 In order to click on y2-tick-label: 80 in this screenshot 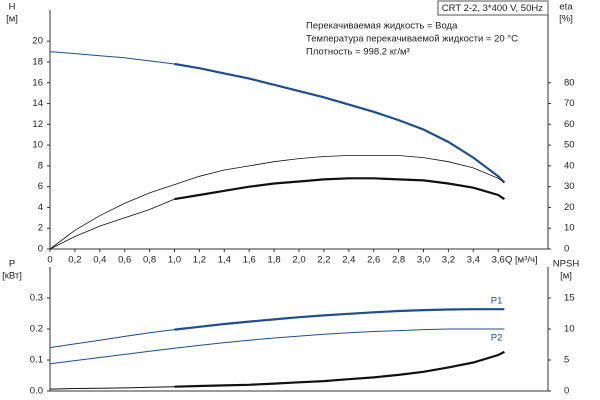, I will do `click(569, 82)`.